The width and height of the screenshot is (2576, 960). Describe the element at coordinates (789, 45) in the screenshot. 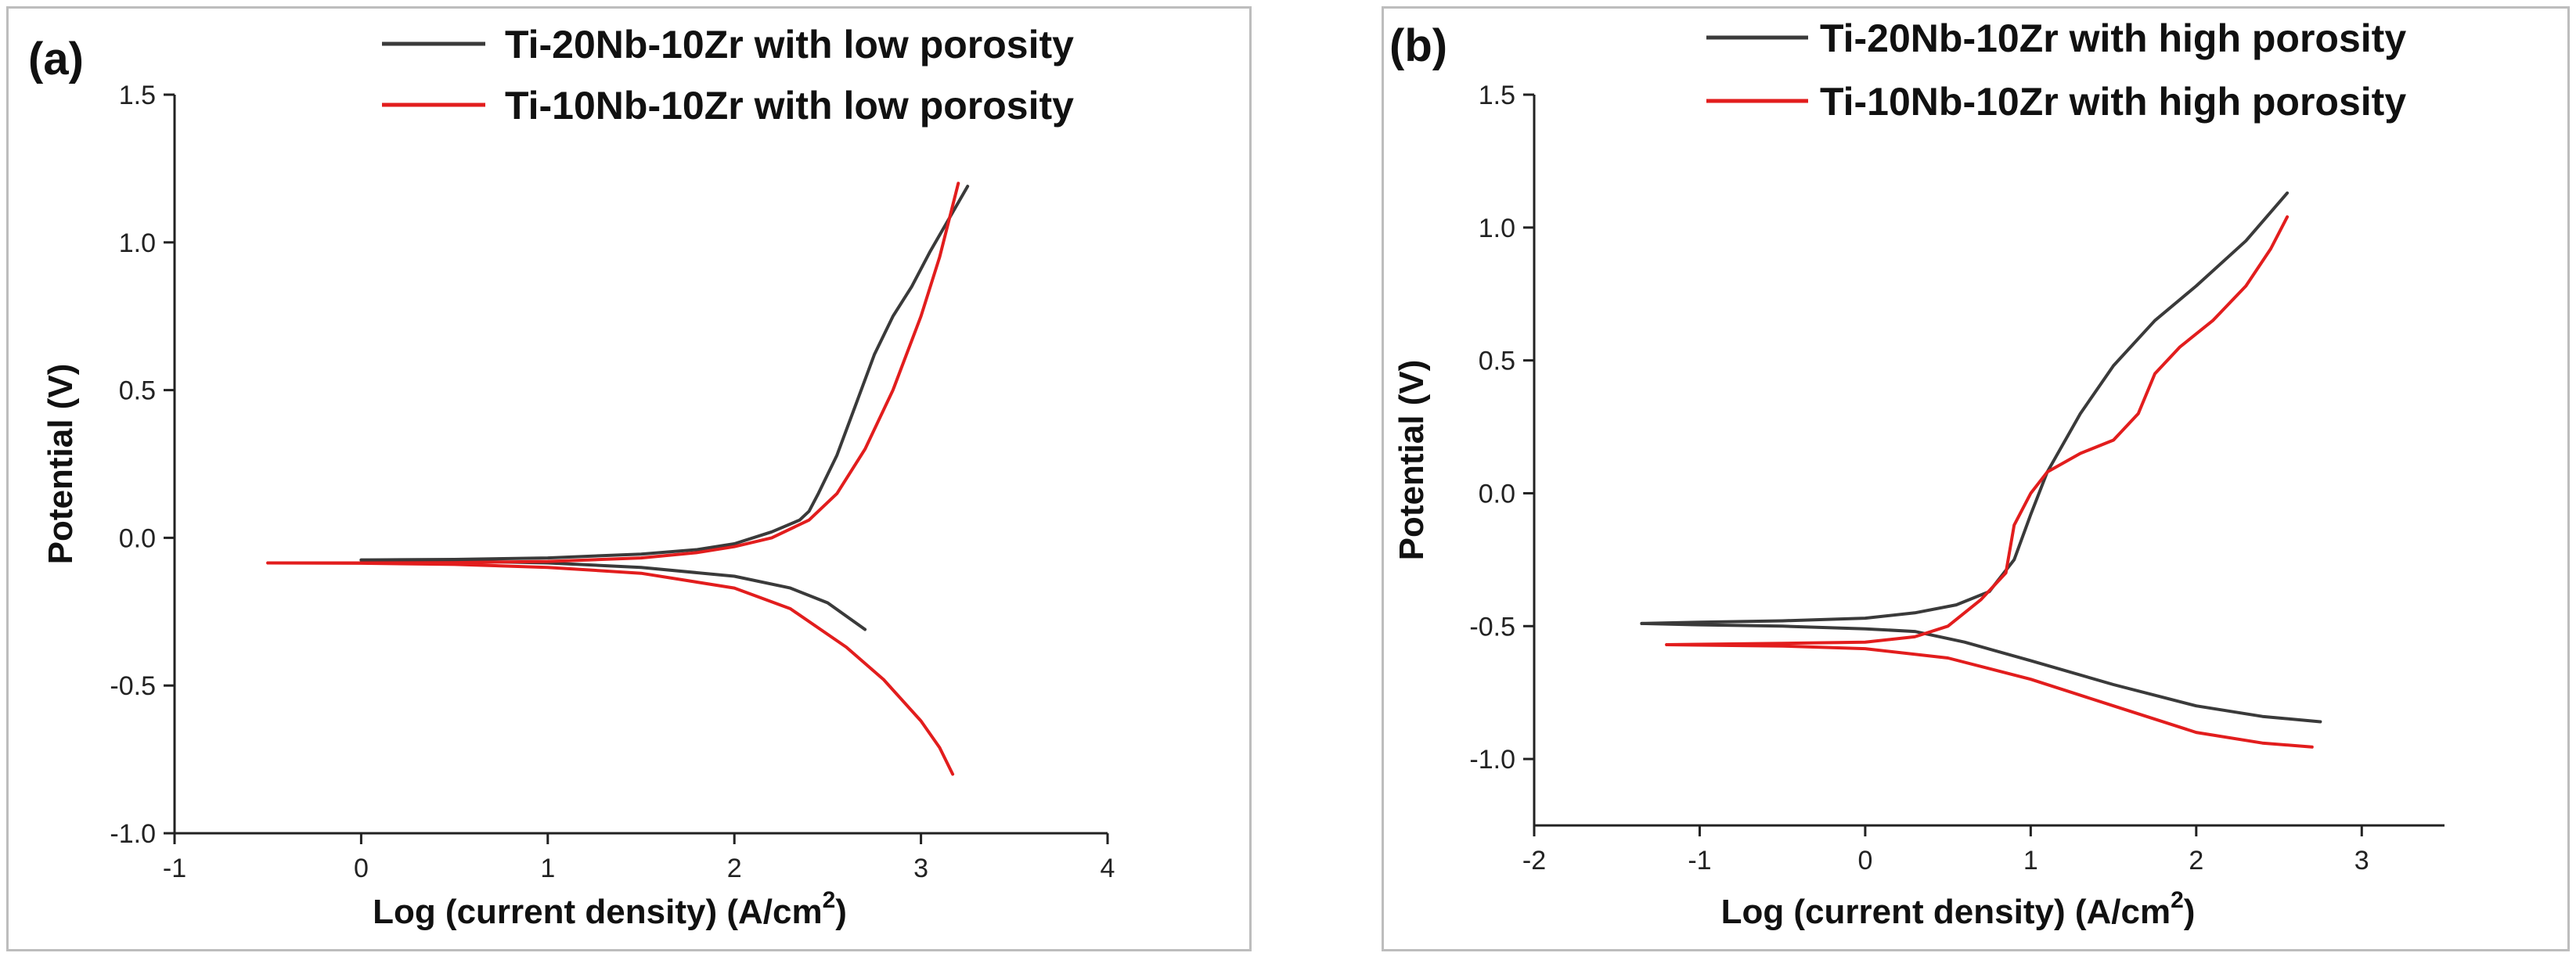

I see `legend-label-a-0: Ti-20Nb-10Zr with low porosity` at that location.